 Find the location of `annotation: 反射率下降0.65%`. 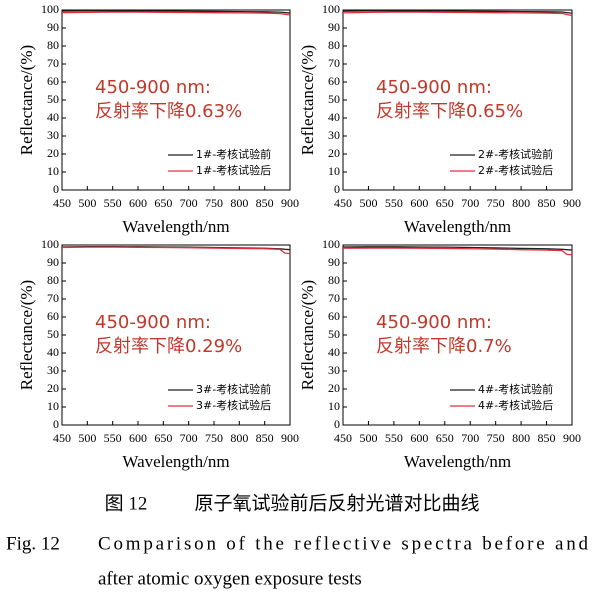

annotation: 反射率下降0.65% is located at coordinates (449, 111).